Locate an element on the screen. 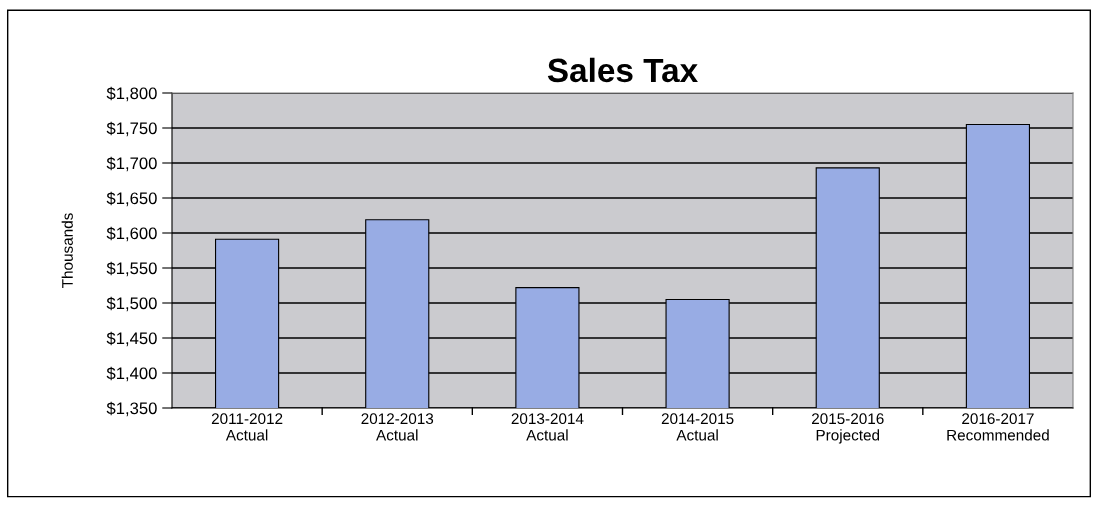 The width and height of the screenshot is (1098, 512). y-tick-label: $1,400 is located at coordinates (131, 374).